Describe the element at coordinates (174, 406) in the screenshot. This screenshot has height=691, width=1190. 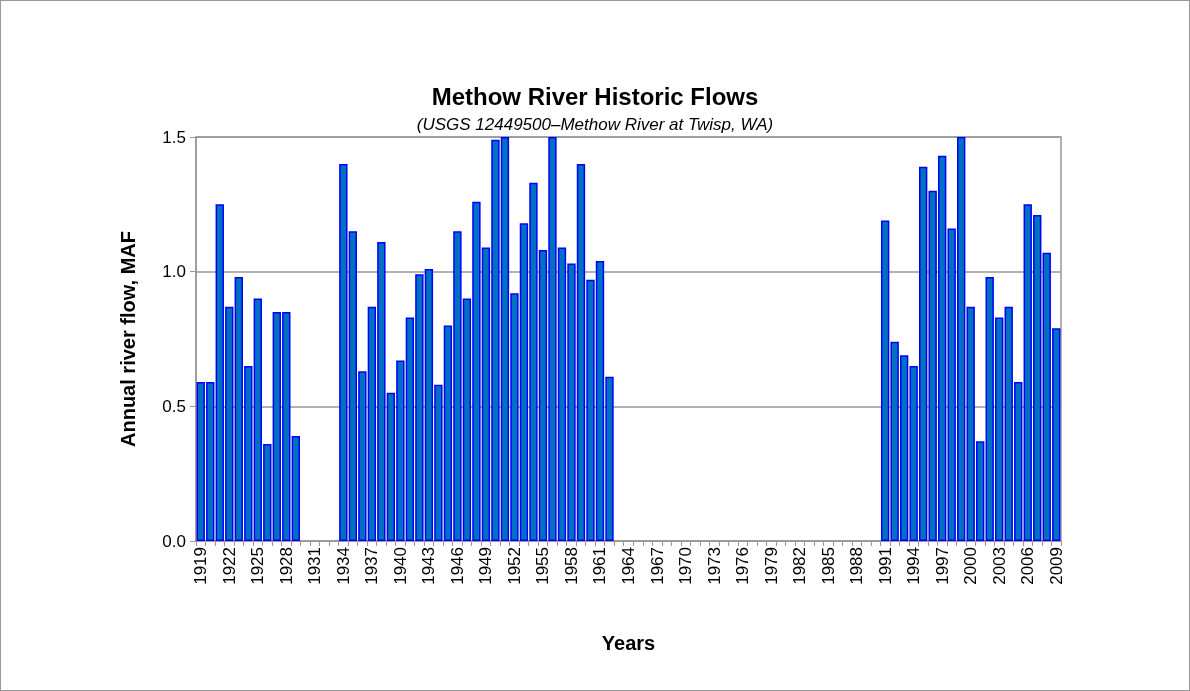
I see `y-tick-label: 0.5` at that location.